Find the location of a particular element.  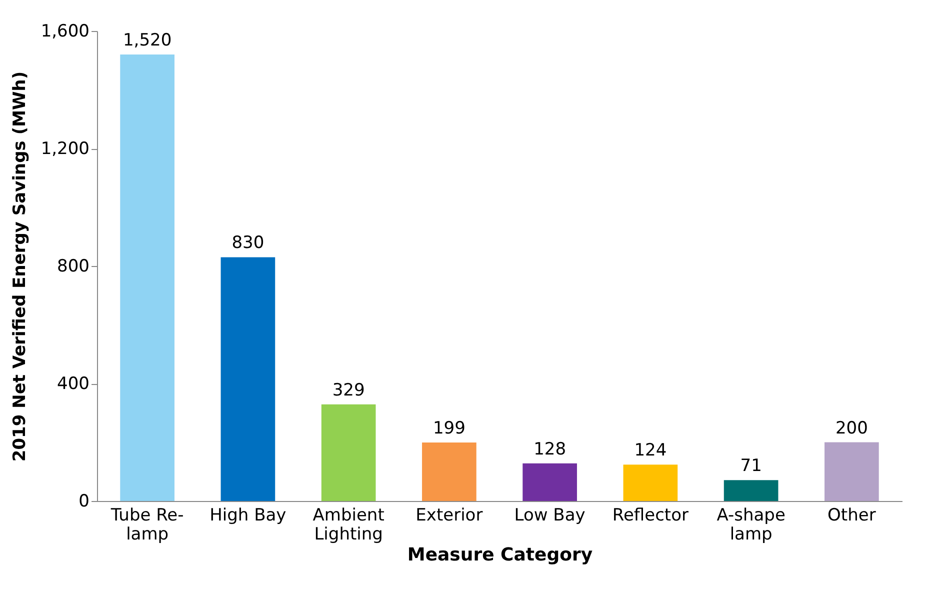

x-axis-title: Measure Category is located at coordinates (500, 555).